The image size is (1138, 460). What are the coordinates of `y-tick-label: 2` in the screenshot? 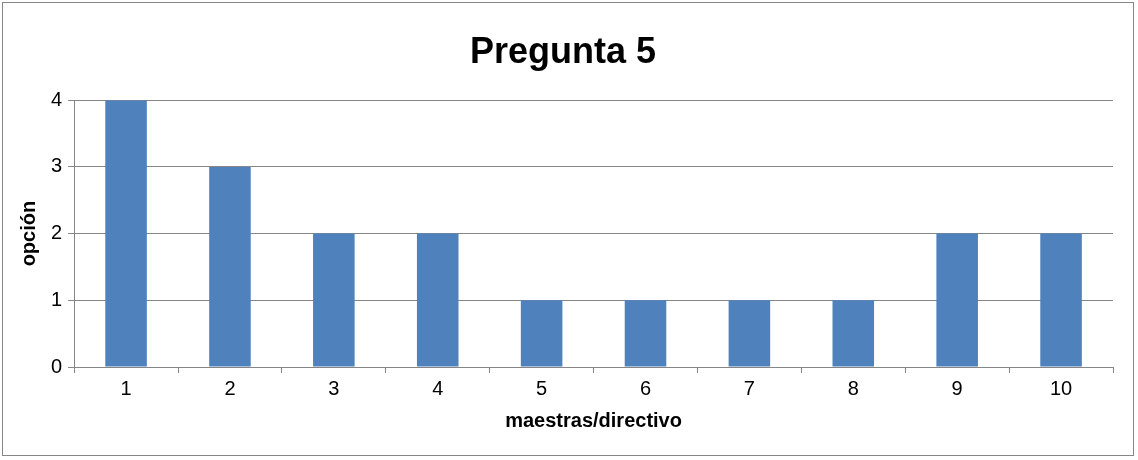 It's located at (57, 232).